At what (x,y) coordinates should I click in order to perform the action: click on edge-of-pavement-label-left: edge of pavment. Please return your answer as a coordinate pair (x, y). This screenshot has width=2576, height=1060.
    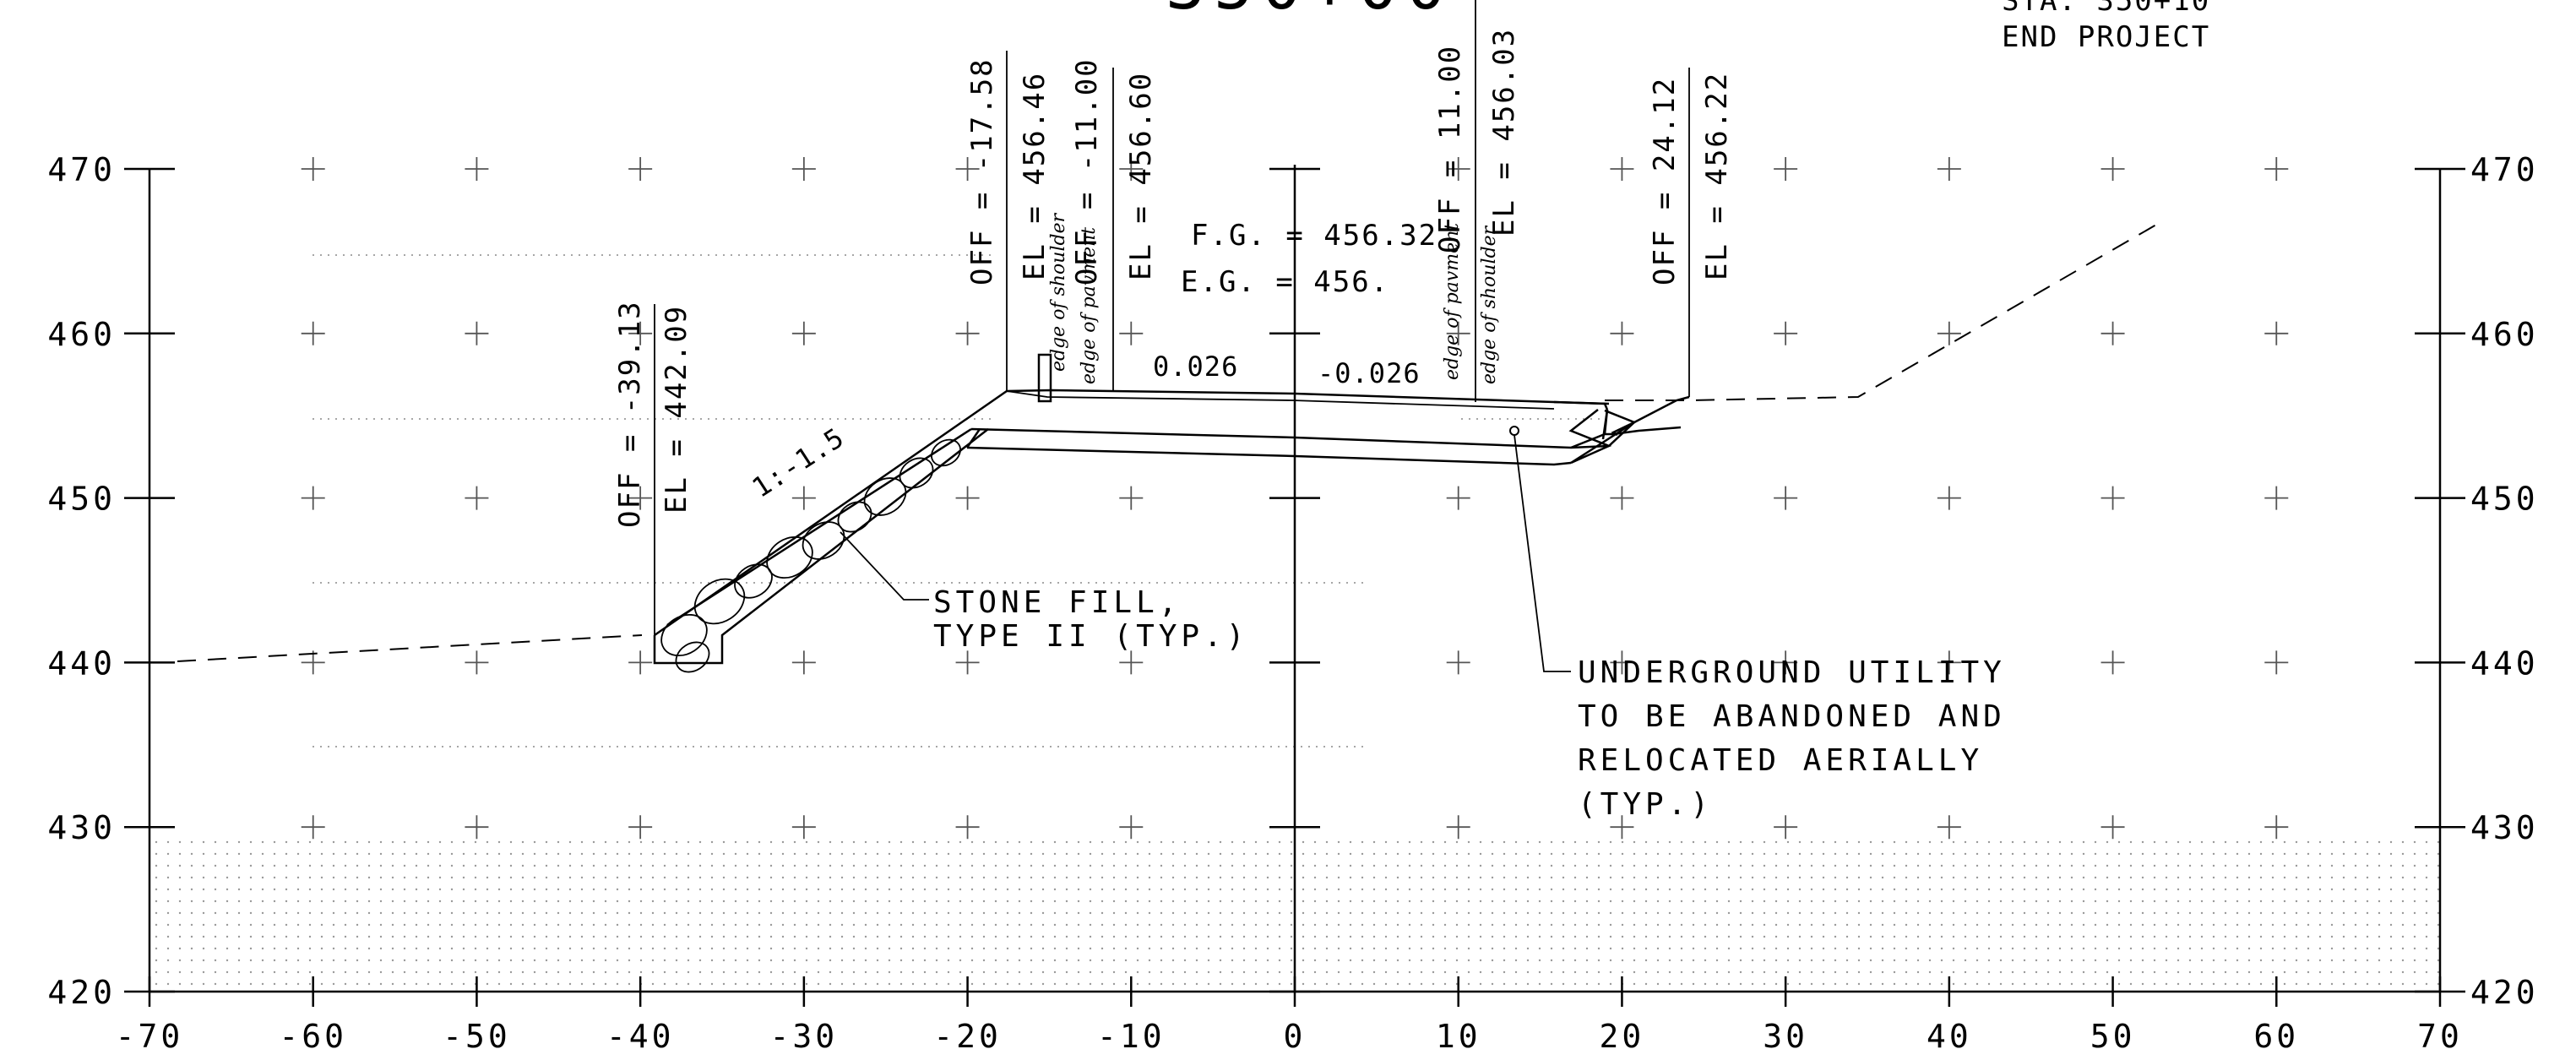
    Looking at the image, I should click on (1089, 305).